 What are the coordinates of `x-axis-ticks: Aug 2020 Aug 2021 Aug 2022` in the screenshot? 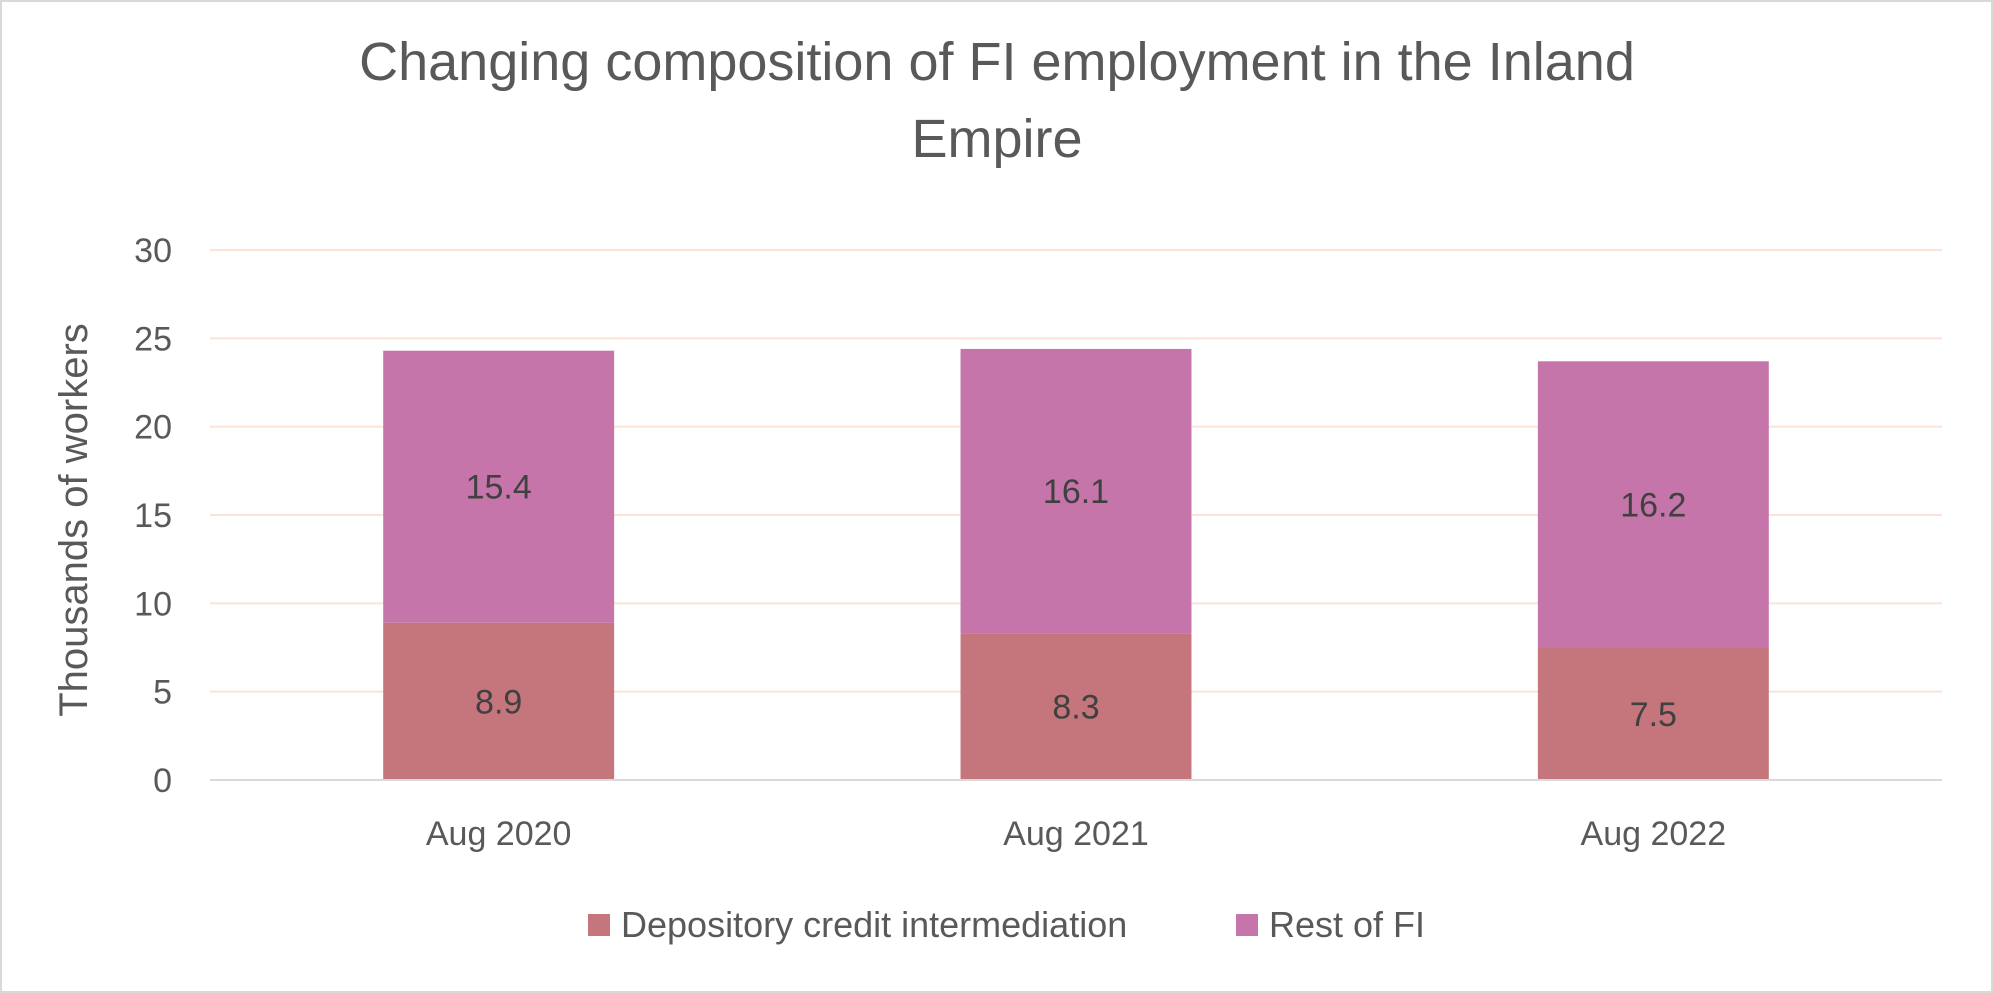 It's located at (1076, 834).